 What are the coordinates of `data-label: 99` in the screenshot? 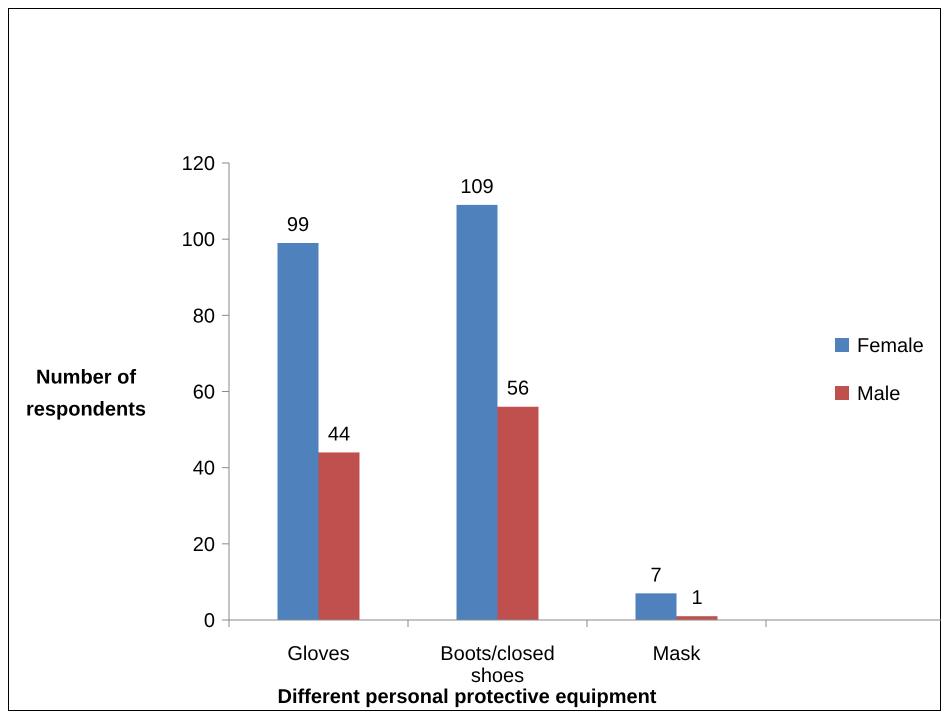 It's located at (298, 225).